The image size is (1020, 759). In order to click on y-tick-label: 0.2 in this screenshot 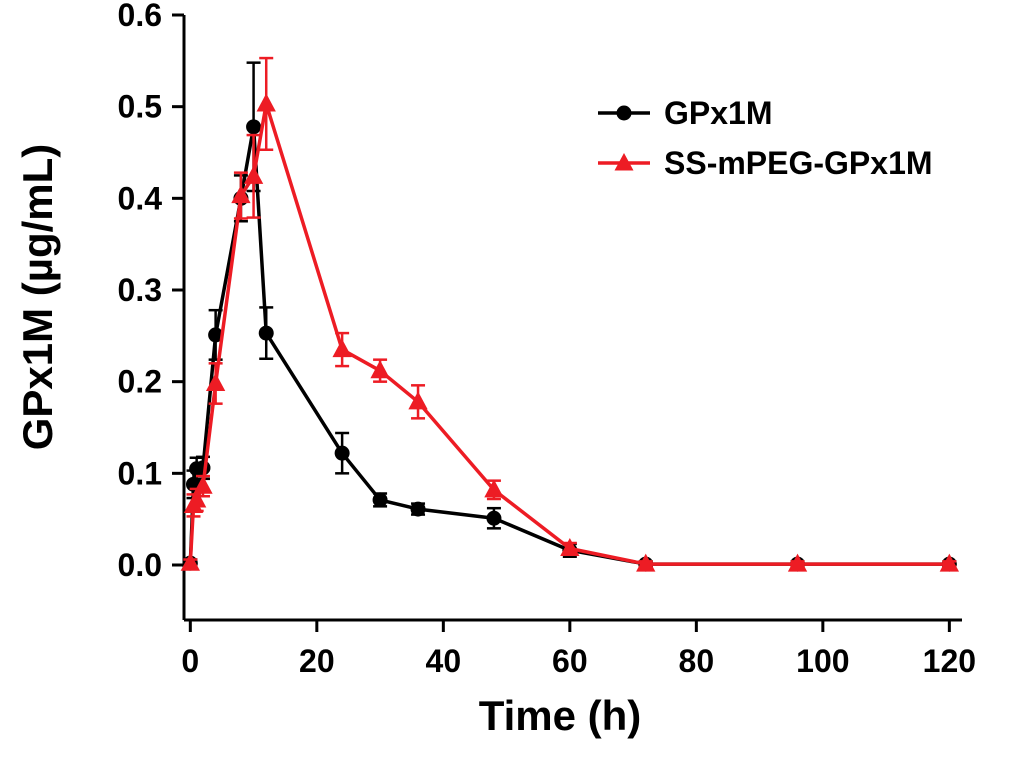, I will do `click(140, 382)`.